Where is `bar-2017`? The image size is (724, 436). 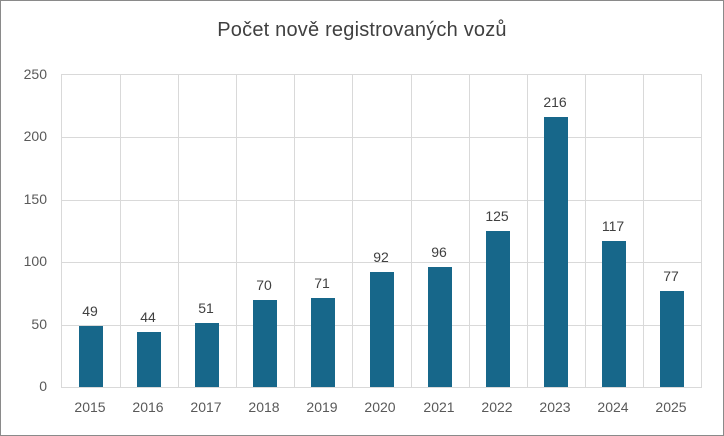 bar-2017 is located at coordinates (207, 355).